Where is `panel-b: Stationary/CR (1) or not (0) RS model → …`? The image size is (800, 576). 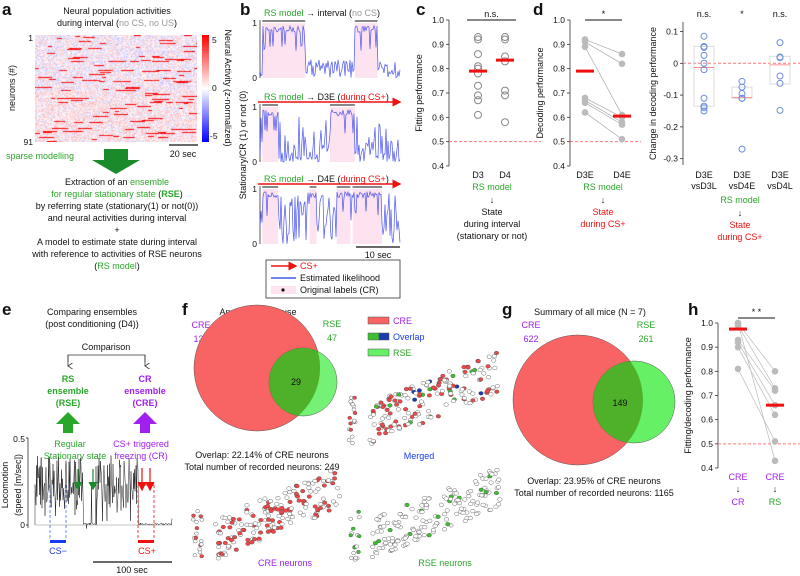
panel-b: Stationary/CR (1) or not (0) RS model → … is located at coordinates (320, 153).